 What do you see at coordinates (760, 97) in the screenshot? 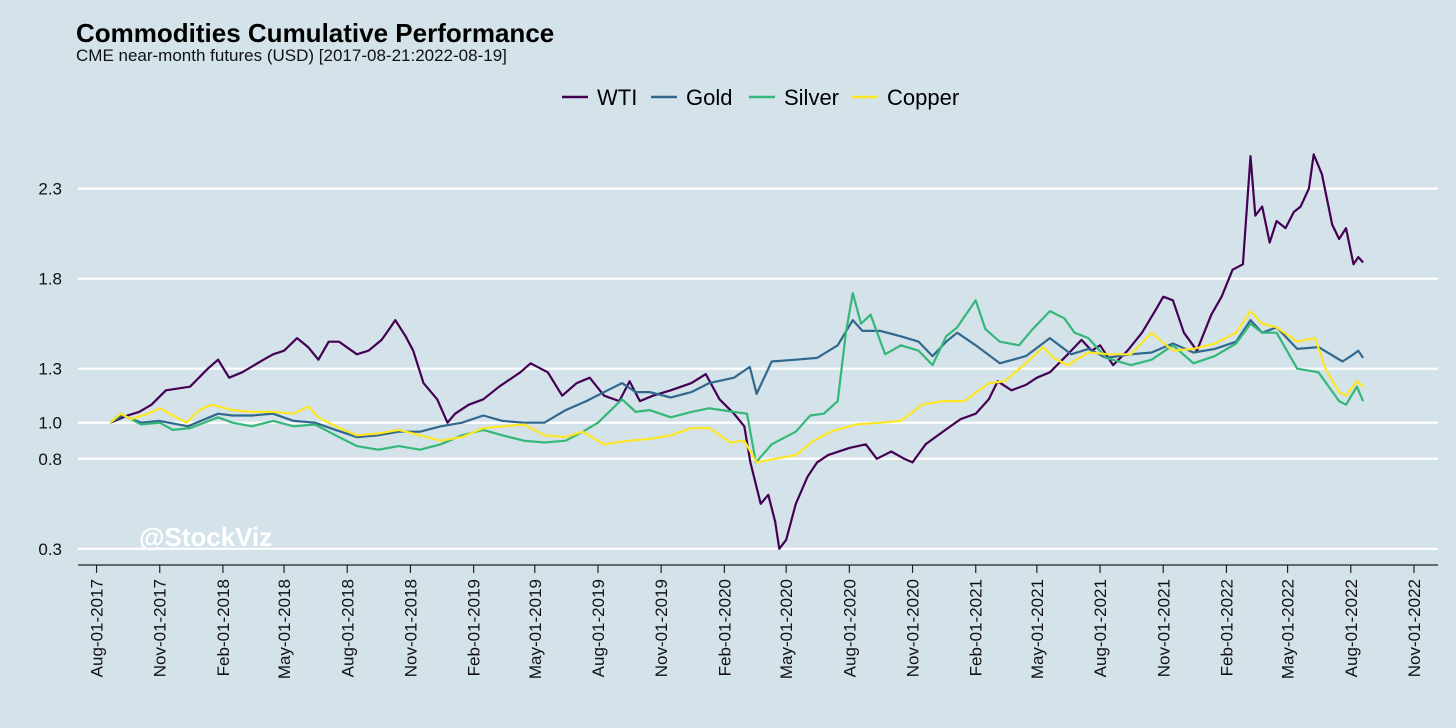
I see `legend: WTI Gold Silver Copper` at bounding box center [760, 97].